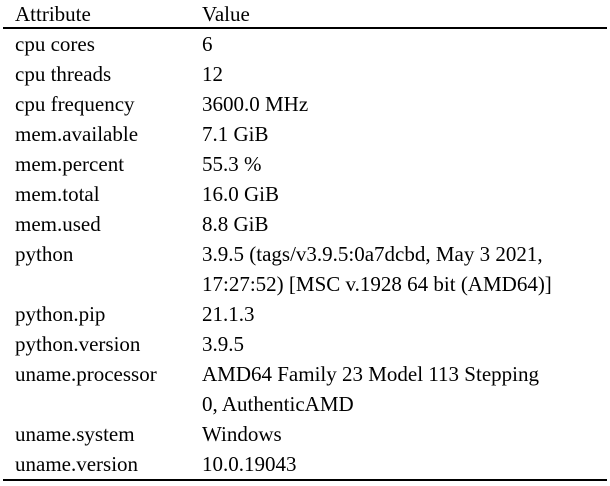 This screenshot has height=486, width=610. I want to click on attribute-cell: mem.used, so click(58, 224).